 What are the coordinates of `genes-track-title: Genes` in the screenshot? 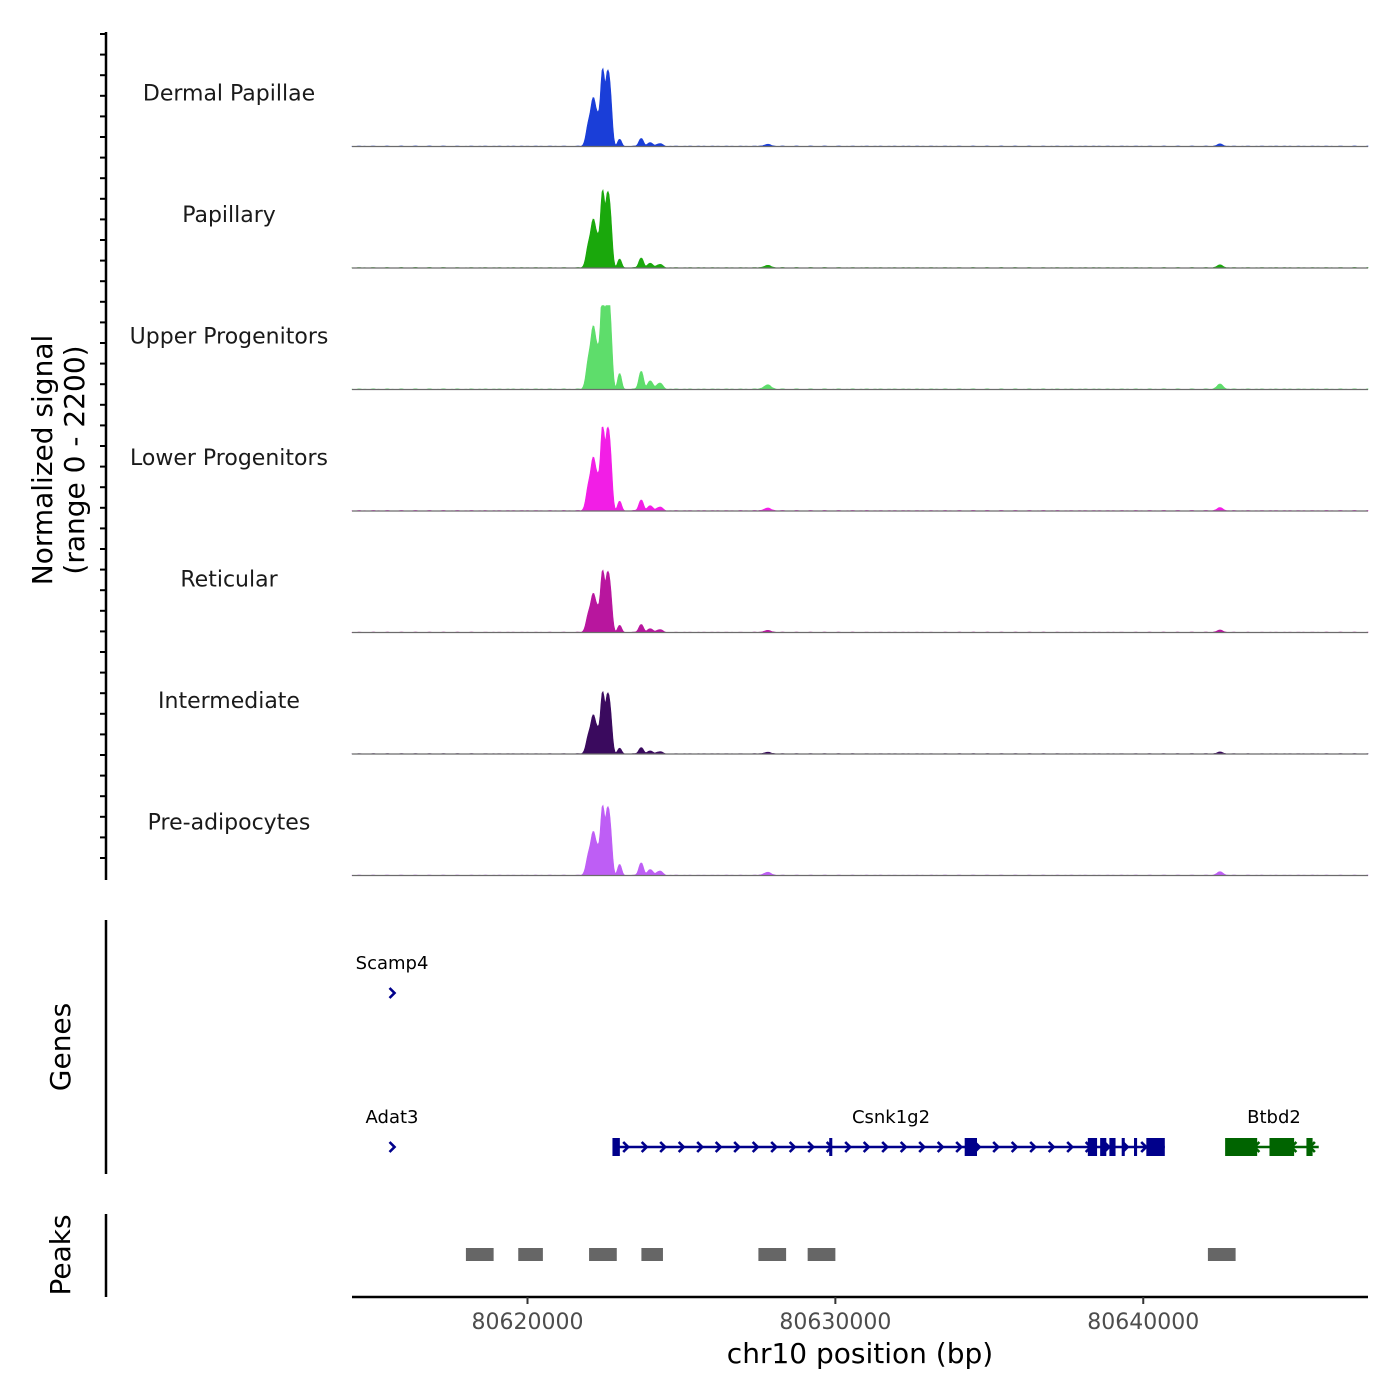 It's located at (60, 1047).